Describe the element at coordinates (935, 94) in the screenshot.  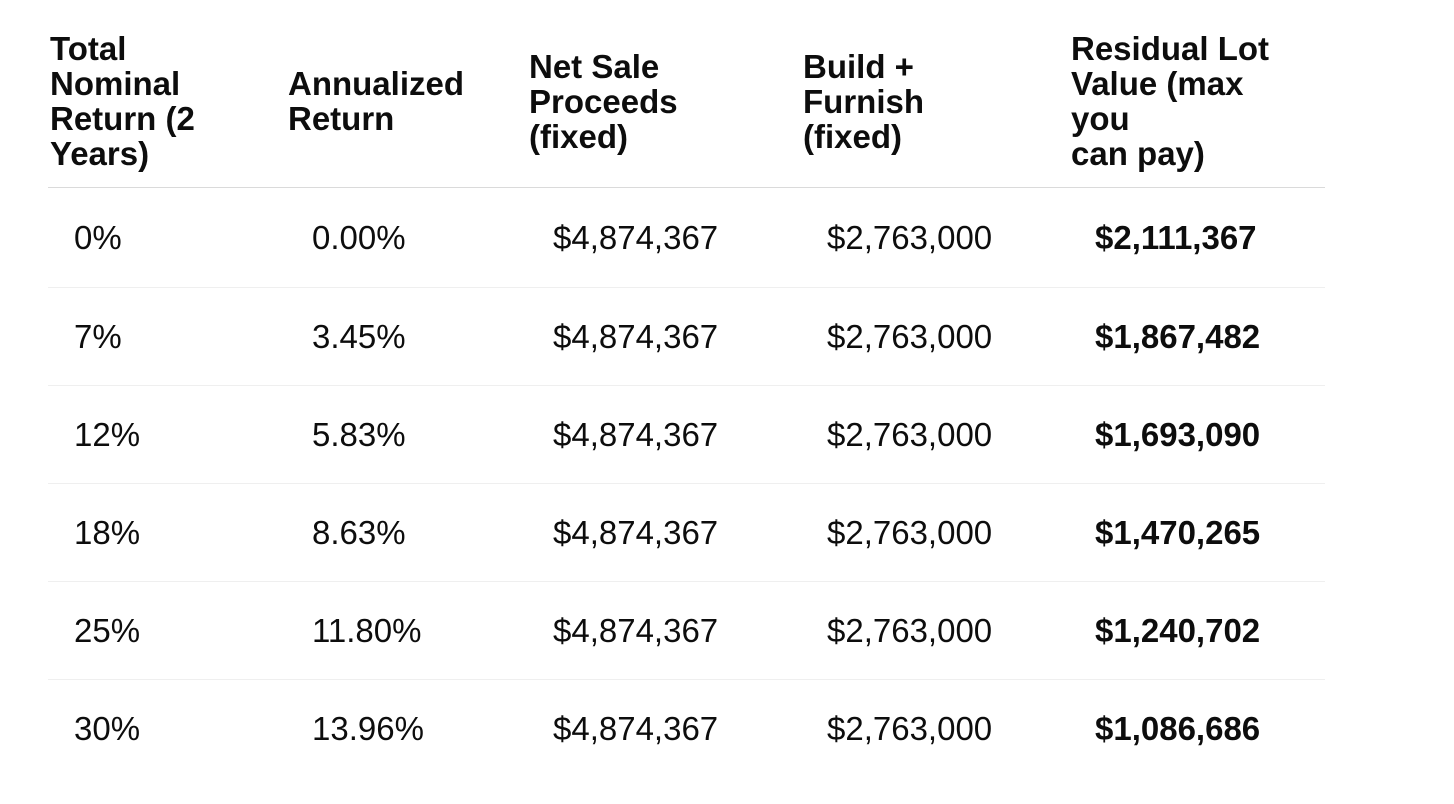
I see `column-header-build-furnish: Build + Furnish (fixed)` at that location.